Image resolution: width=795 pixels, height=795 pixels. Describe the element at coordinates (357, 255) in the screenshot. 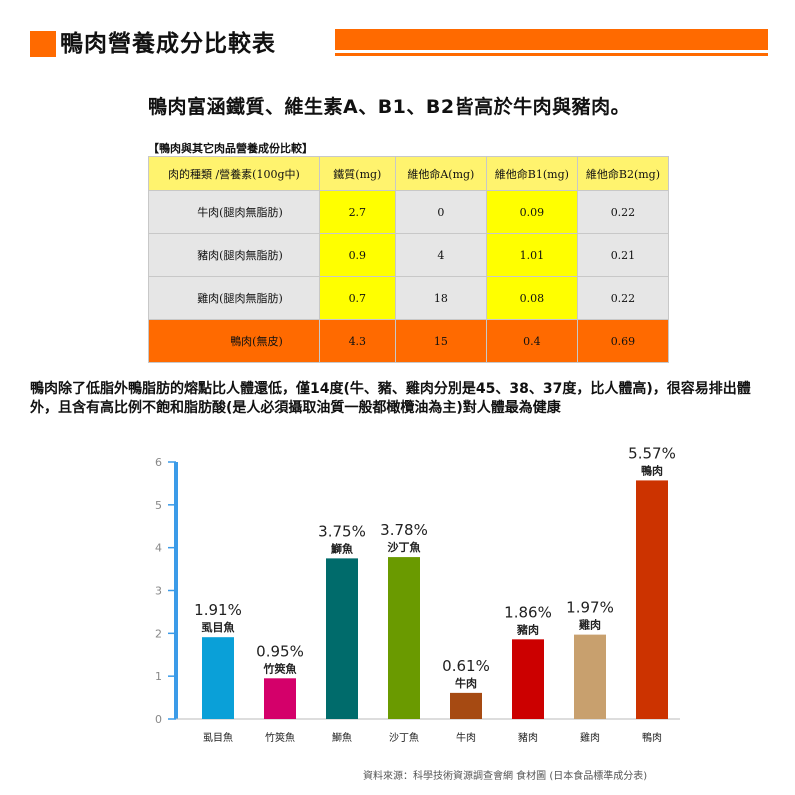

I see `table-cell: 0.9` at that location.